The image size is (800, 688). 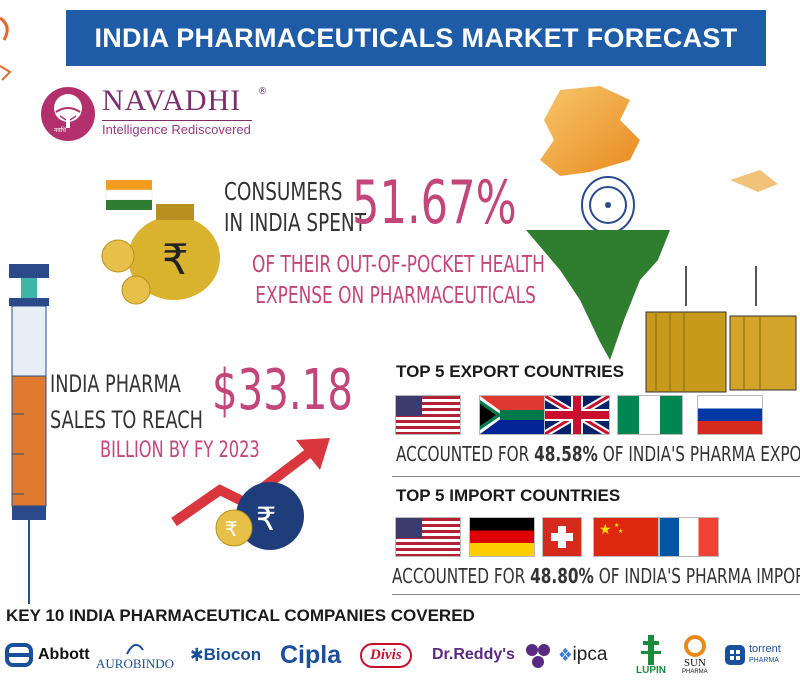 What do you see at coordinates (398, 265) in the screenshot?
I see `consumers-line3: OF THEIR OUT-OF-POCKET HEALTH` at bounding box center [398, 265].